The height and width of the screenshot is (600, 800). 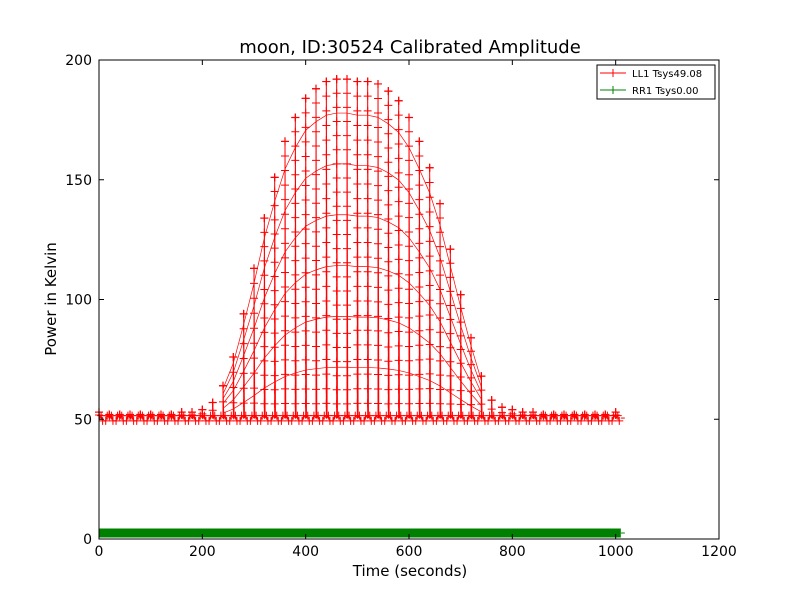 What do you see at coordinates (352, 306) in the screenshot?
I see `series-ll1-mesh` at bounding box center [352, 306].